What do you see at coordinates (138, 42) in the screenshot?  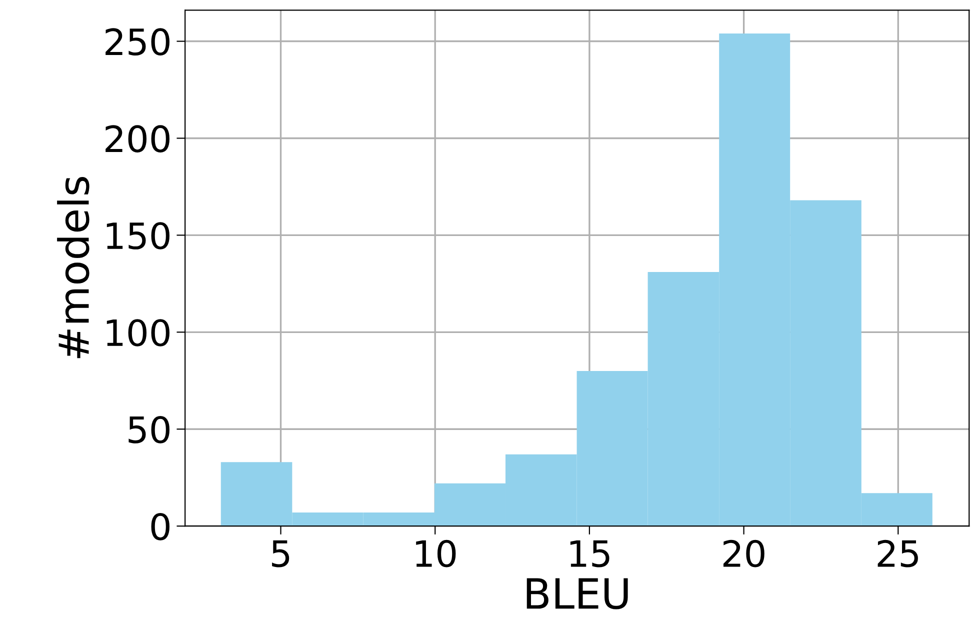 I see `y-tick-label: 250` at bounding box center [138, 42].